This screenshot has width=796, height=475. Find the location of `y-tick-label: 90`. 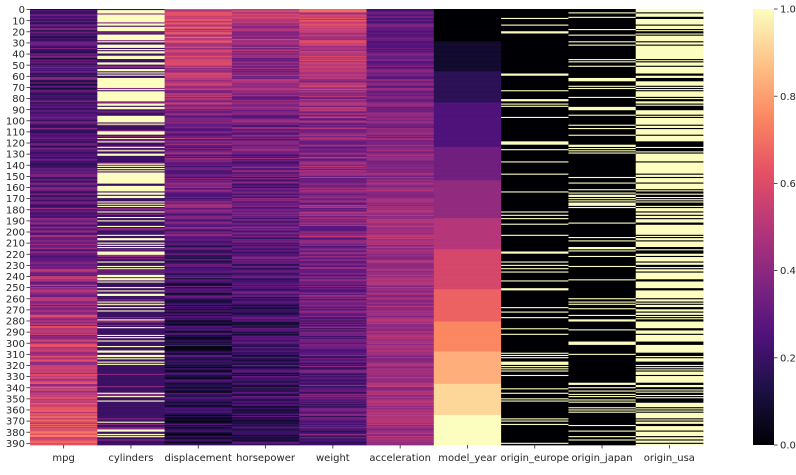

y-tick-label: 90 is located at coordinates (18, 110).